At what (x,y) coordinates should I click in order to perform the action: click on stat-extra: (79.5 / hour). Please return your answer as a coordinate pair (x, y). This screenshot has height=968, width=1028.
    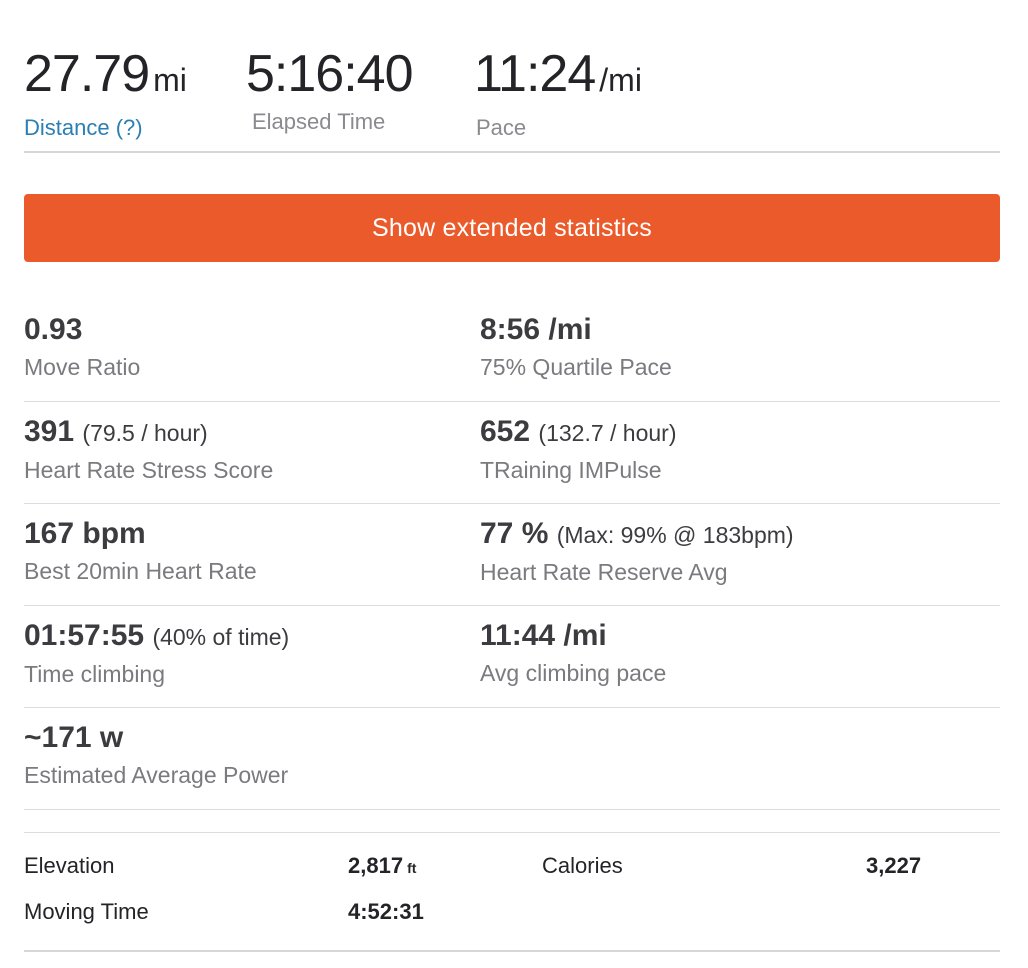
    Looking at the image, I should click on (145, 433).